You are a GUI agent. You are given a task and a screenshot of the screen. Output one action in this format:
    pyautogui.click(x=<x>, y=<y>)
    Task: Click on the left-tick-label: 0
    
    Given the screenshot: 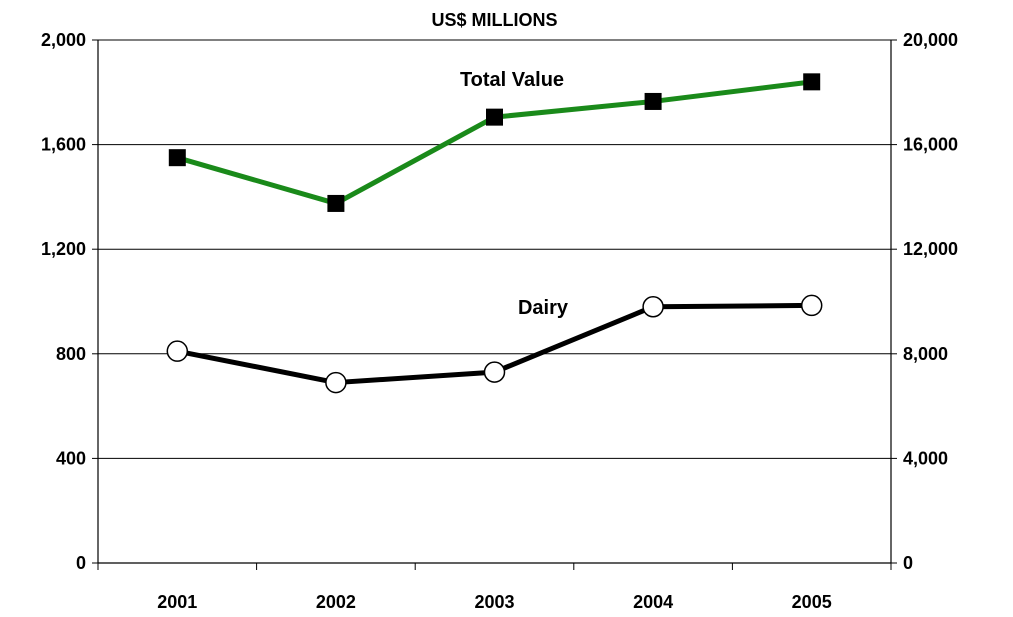 What is the action you would take?
    pyautogui.click(x=81, y=563)
    